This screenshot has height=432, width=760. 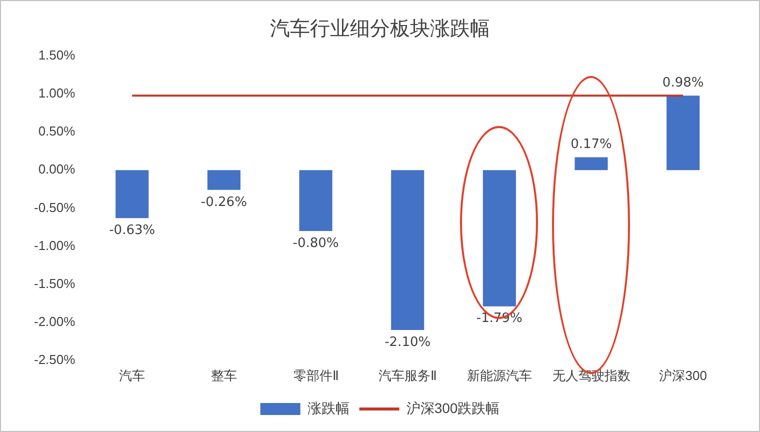 I want to click on y-tick-label: 0.00%, so click(x=57, y=169).